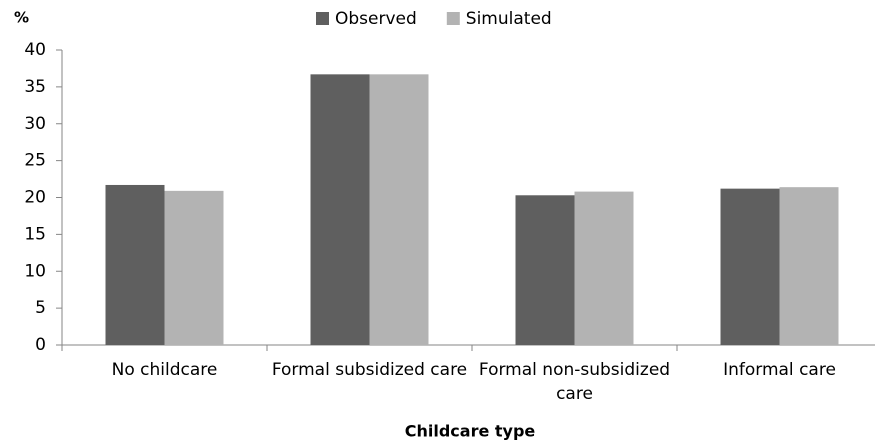  What do you see at coordinates (35, 198) in the screenshot?
I see `y-tick-label: 20` at bounding box center [35, 198].